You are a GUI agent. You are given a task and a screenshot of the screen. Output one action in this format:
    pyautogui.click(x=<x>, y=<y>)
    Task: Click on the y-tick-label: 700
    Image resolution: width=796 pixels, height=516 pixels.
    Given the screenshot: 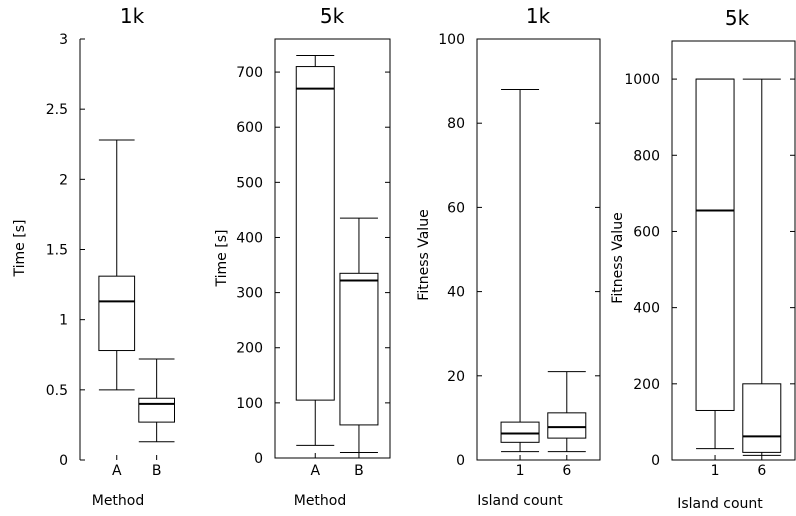 What is the action you would take?
    pyautogui.click(x=249, y=73)
    